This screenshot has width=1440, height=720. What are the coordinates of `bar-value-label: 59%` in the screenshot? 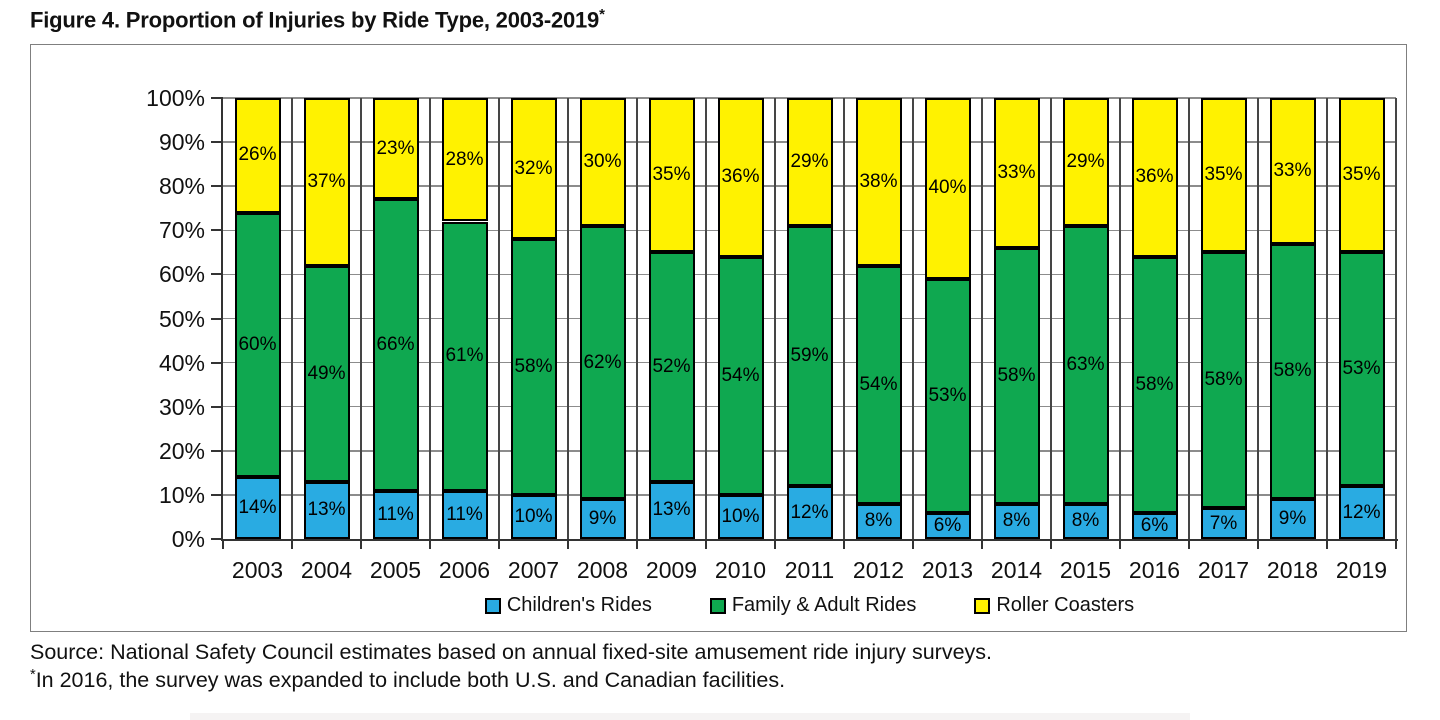 It's located at (809, 355).